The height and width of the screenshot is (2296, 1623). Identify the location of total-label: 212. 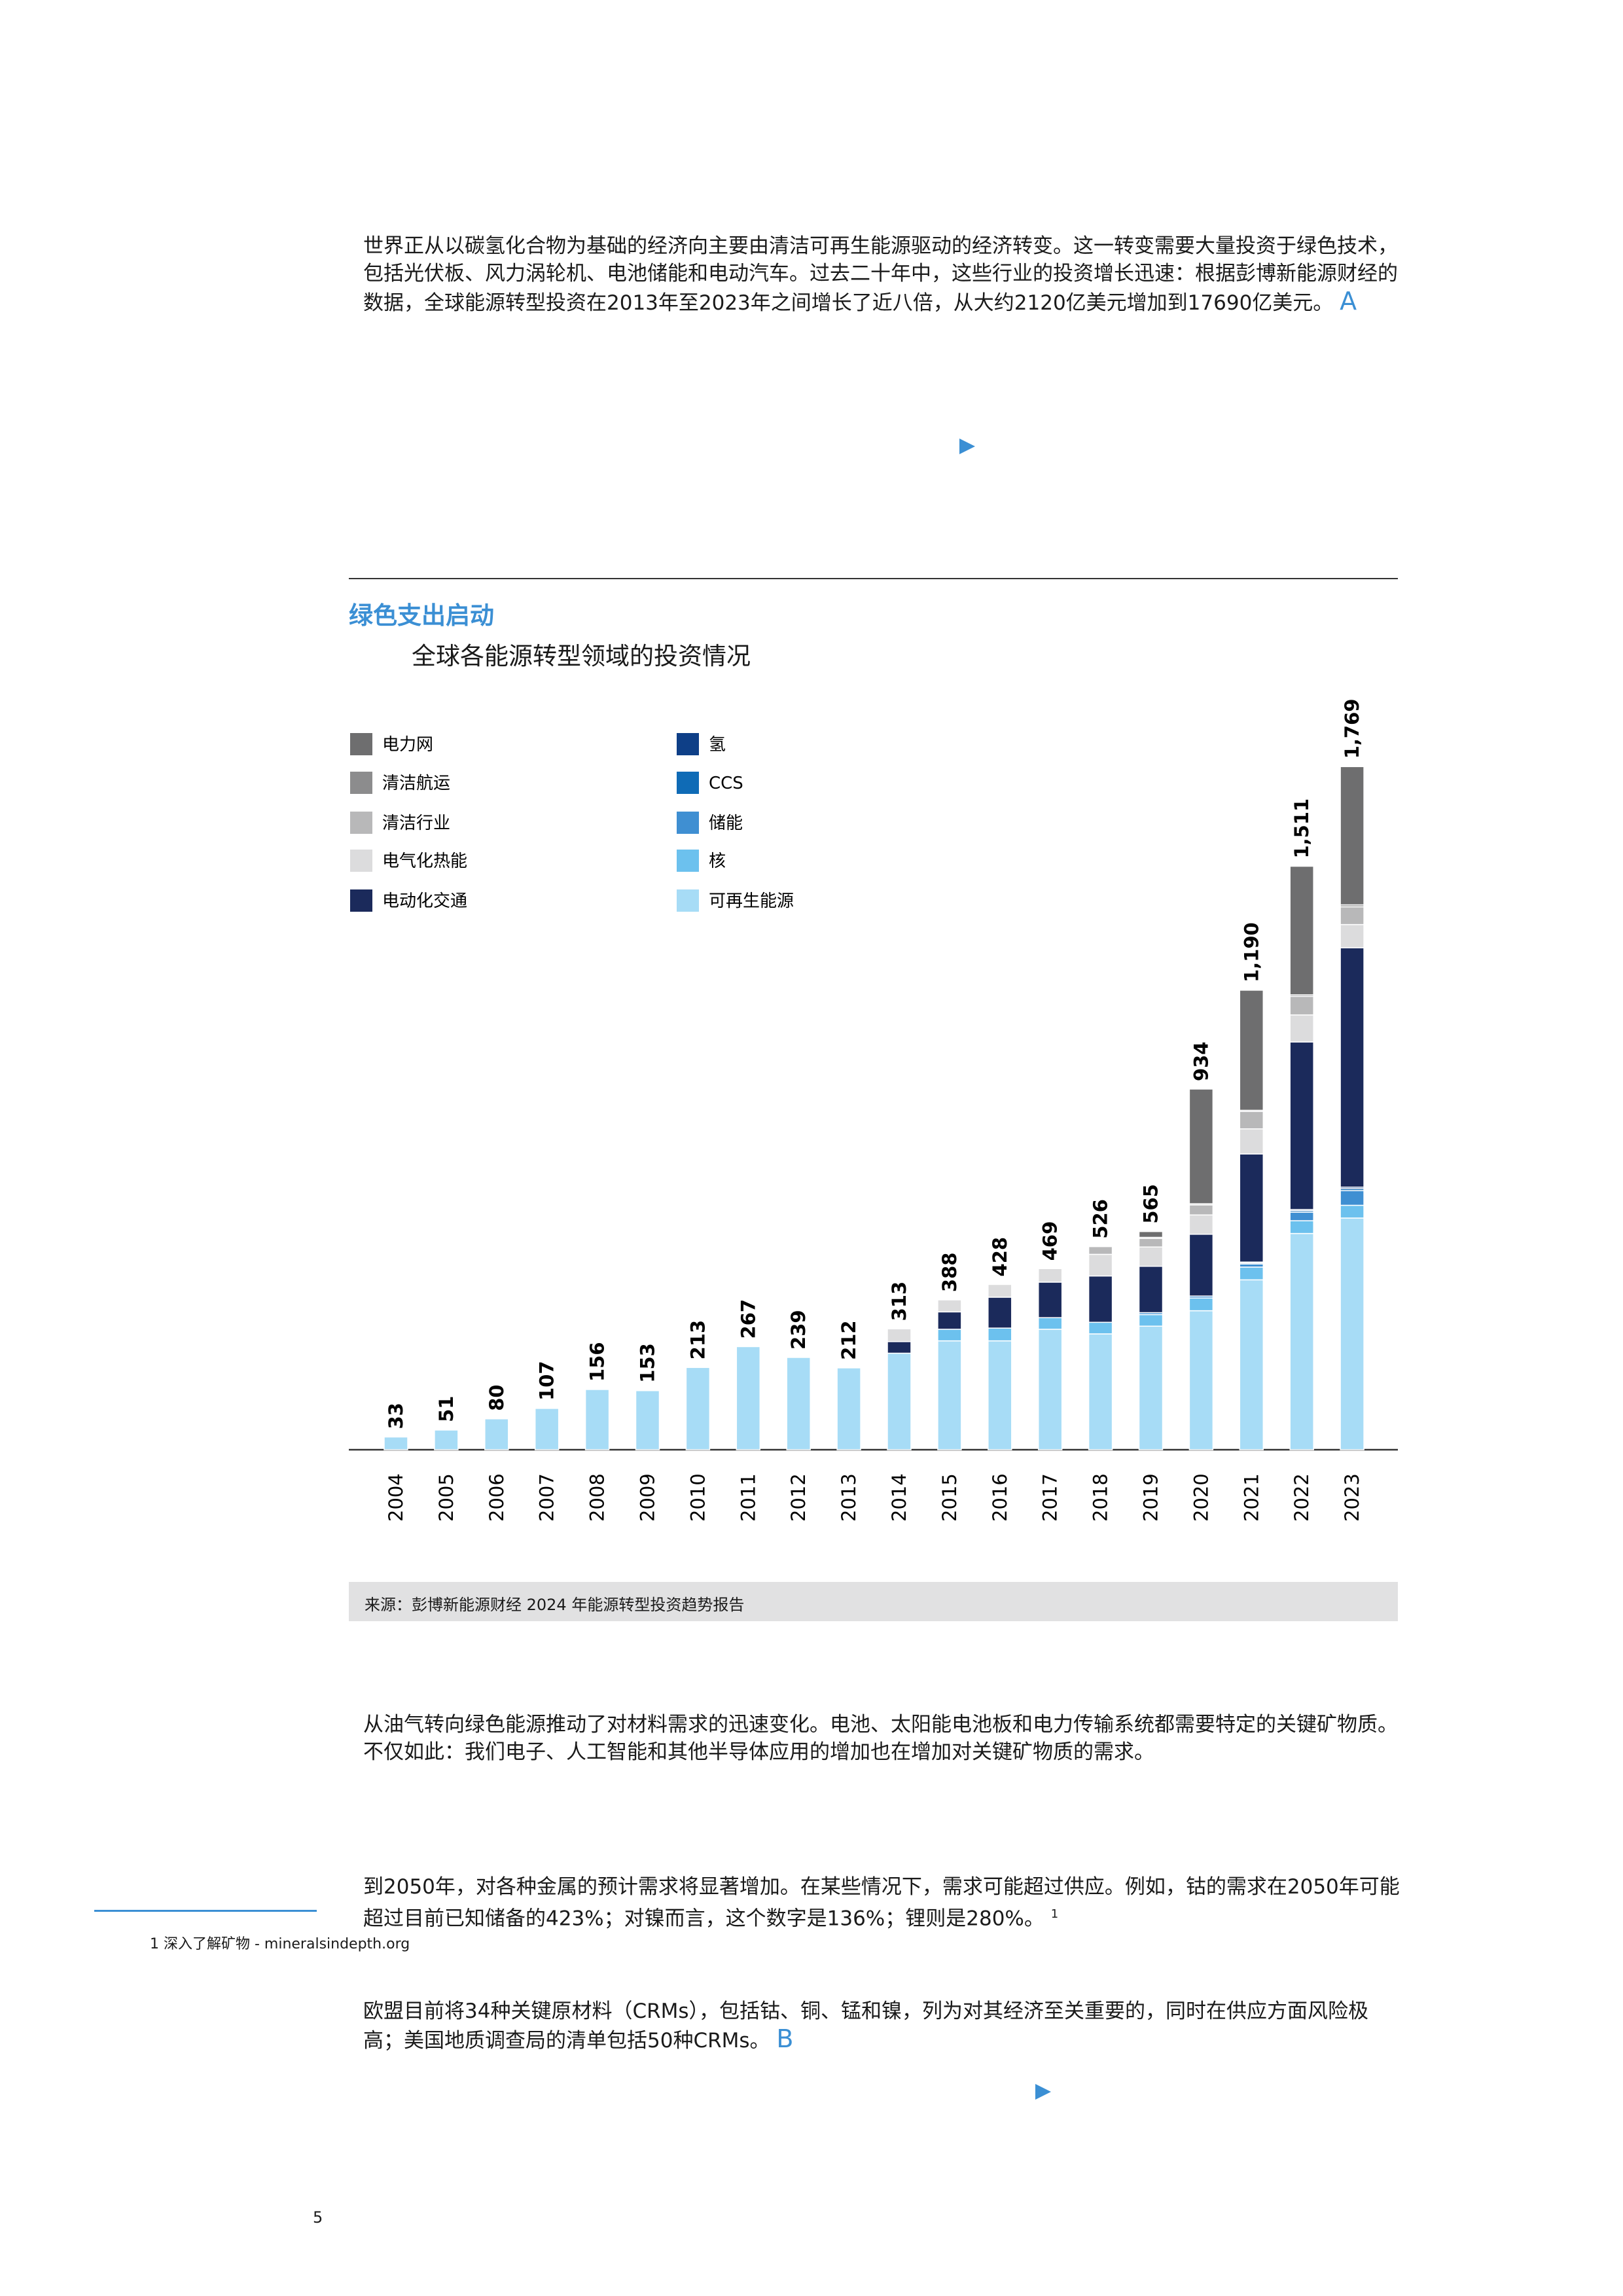
(849, 1340).